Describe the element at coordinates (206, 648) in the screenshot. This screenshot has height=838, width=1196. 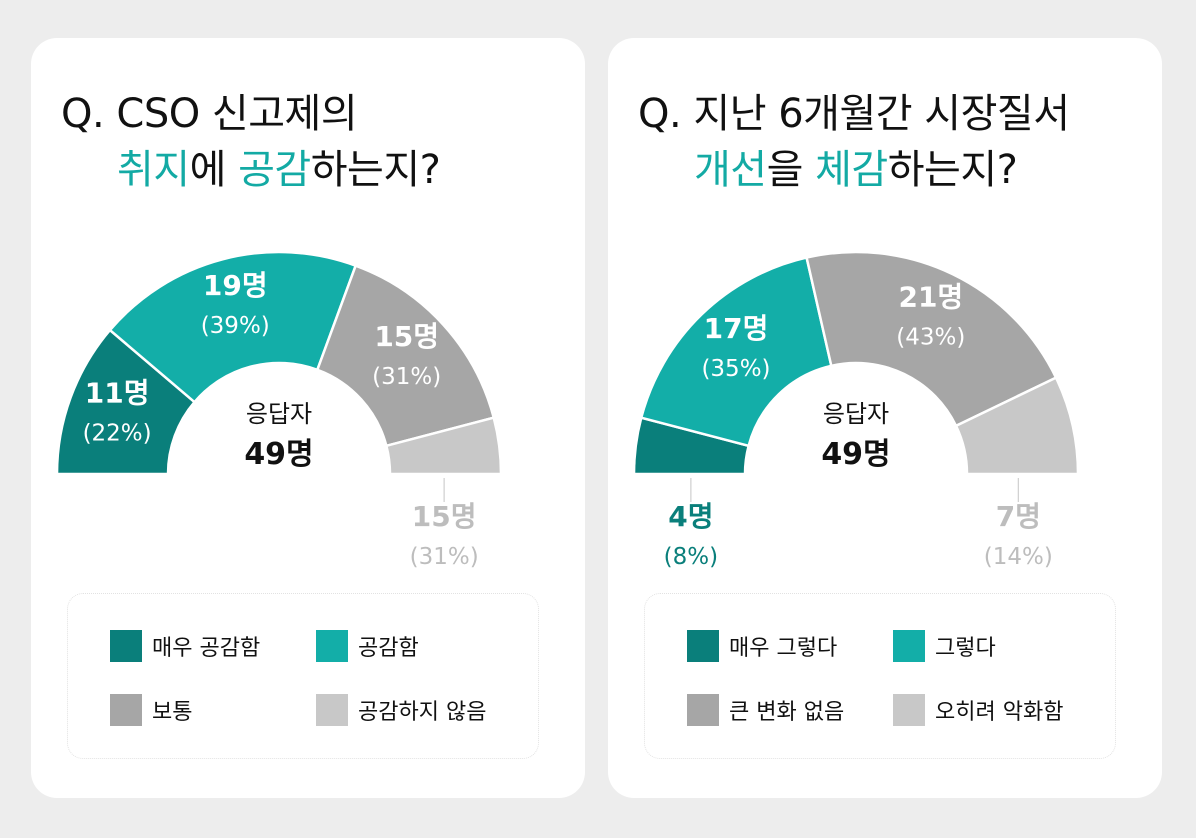
I see `legend-label: 매우 공감함` at that location.